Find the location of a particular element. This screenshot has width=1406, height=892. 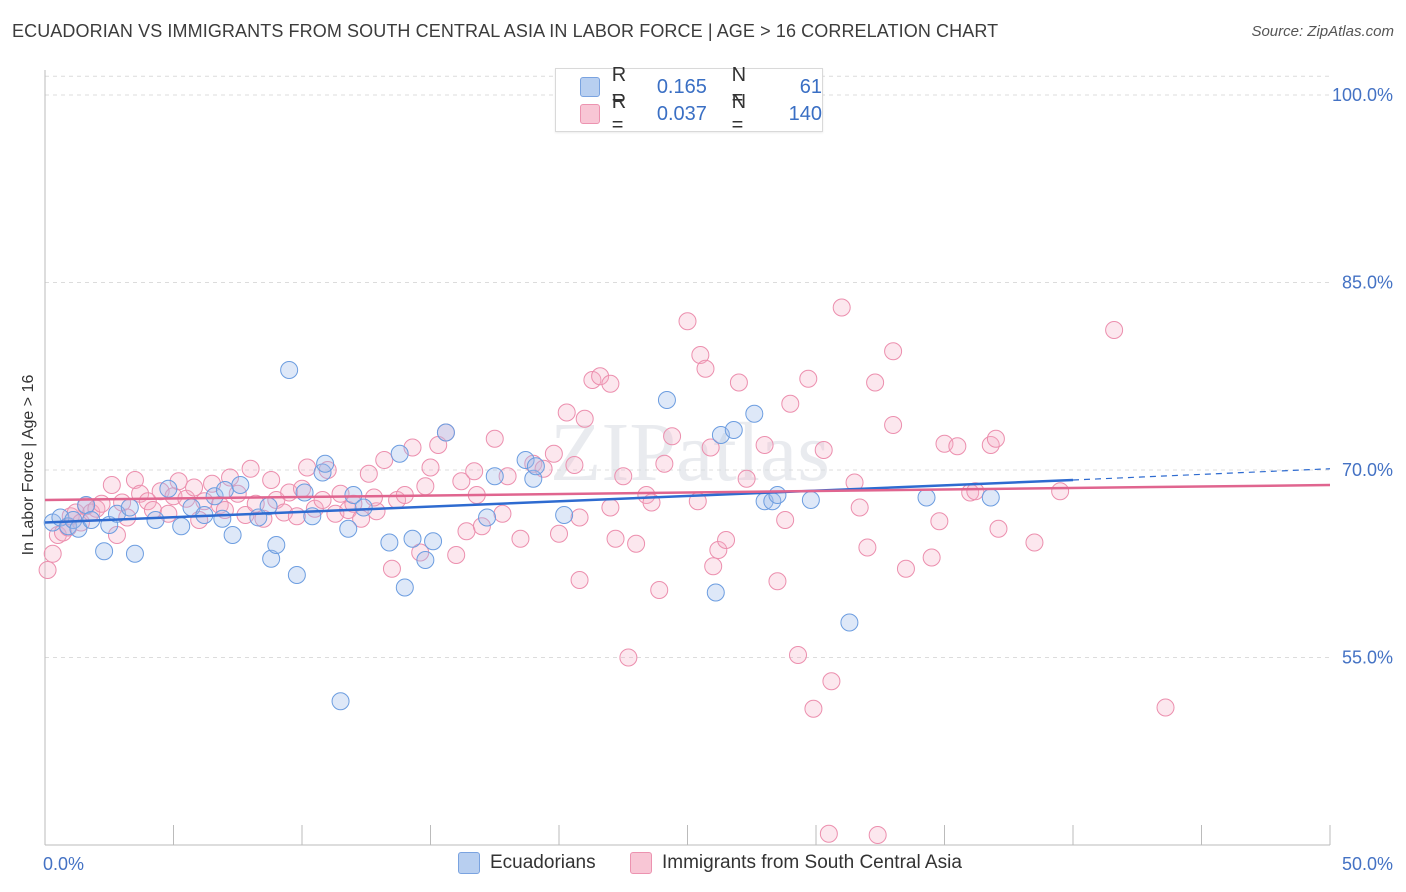

series-legend-label: Immigrants from South Central Asia is located at coordinates (812, 862).